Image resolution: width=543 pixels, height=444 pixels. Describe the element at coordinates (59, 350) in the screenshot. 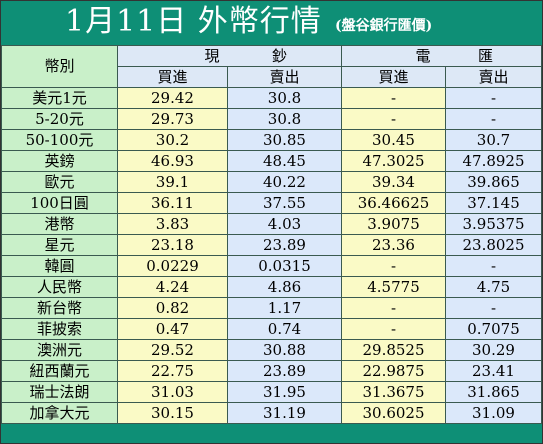

I see `currency-name: 澳洲元` at that location.